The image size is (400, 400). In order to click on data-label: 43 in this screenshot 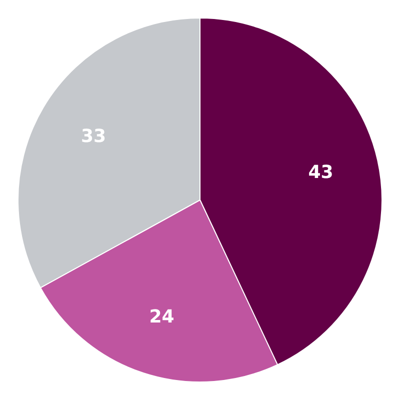, I will do `click(321, 173)`.